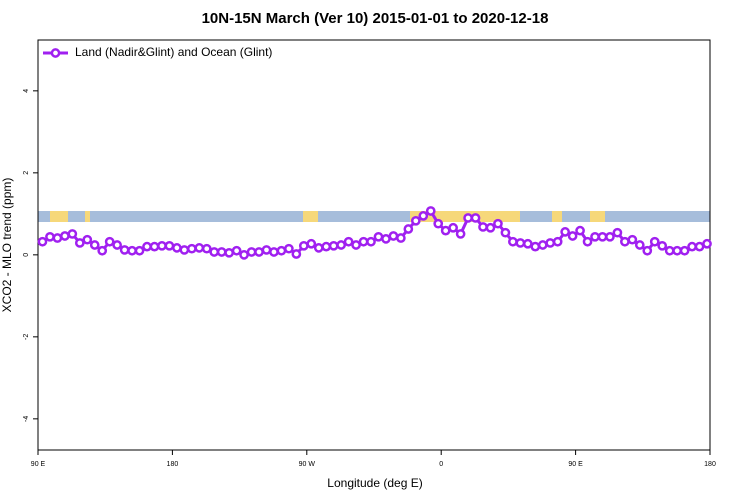  I want to click on y-tick-label: -4, so click(26, 419).